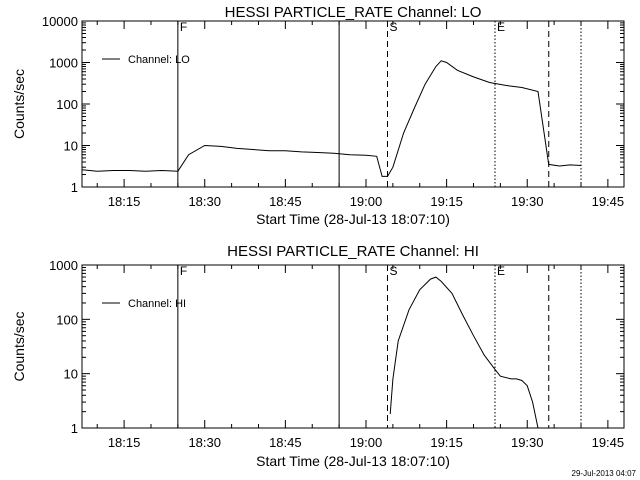 The image size is (640, 480). What do you see at coordinates (159, 60) in the screenshot?
I see `legend-label: Channel: LO` at bounding box center [159, 60].